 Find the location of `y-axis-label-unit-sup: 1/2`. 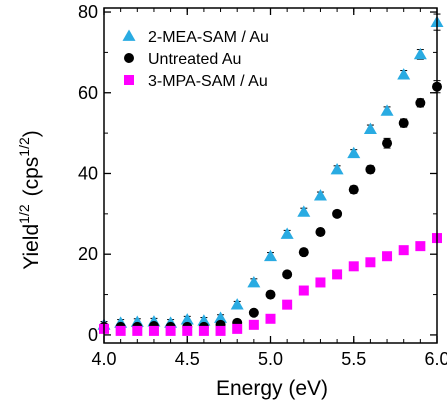

y-axis-label-unit-sup: 1/2 is located at coordinates (24, 147).